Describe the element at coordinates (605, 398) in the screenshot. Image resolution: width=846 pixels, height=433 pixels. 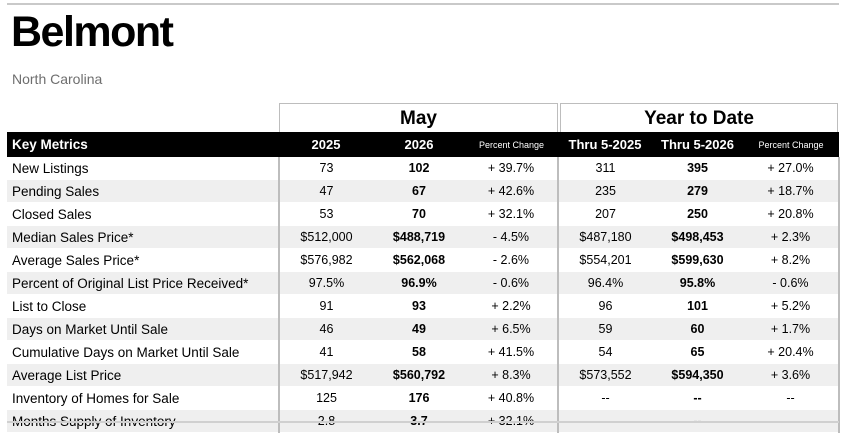
I see `cell-ytd-2025: --` at that location.